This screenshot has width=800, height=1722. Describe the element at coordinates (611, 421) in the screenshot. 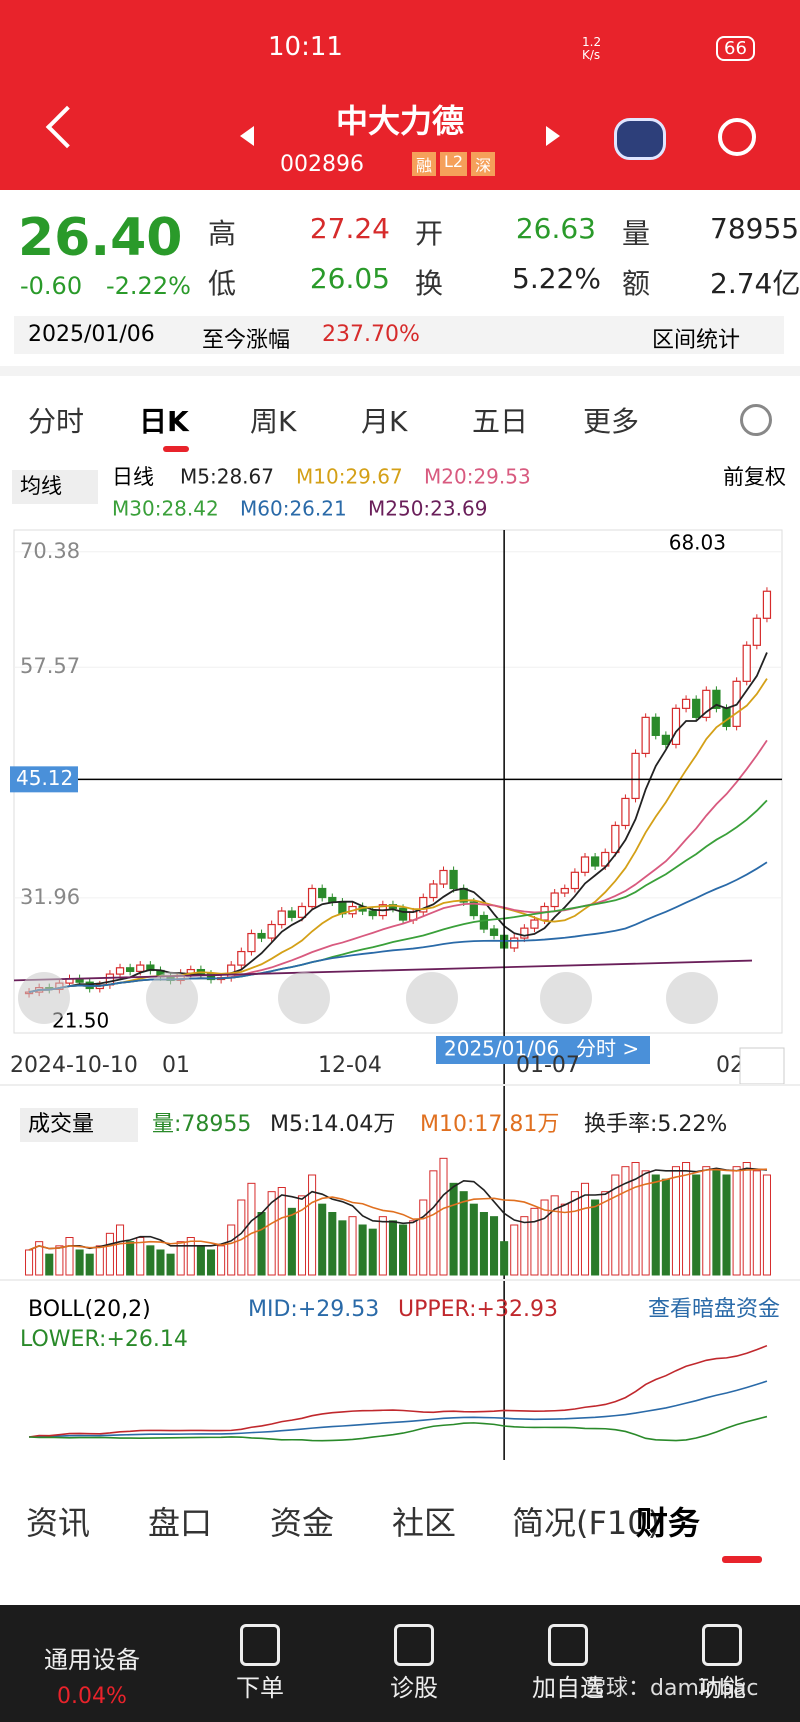

I see `tab: 更多` at that location.